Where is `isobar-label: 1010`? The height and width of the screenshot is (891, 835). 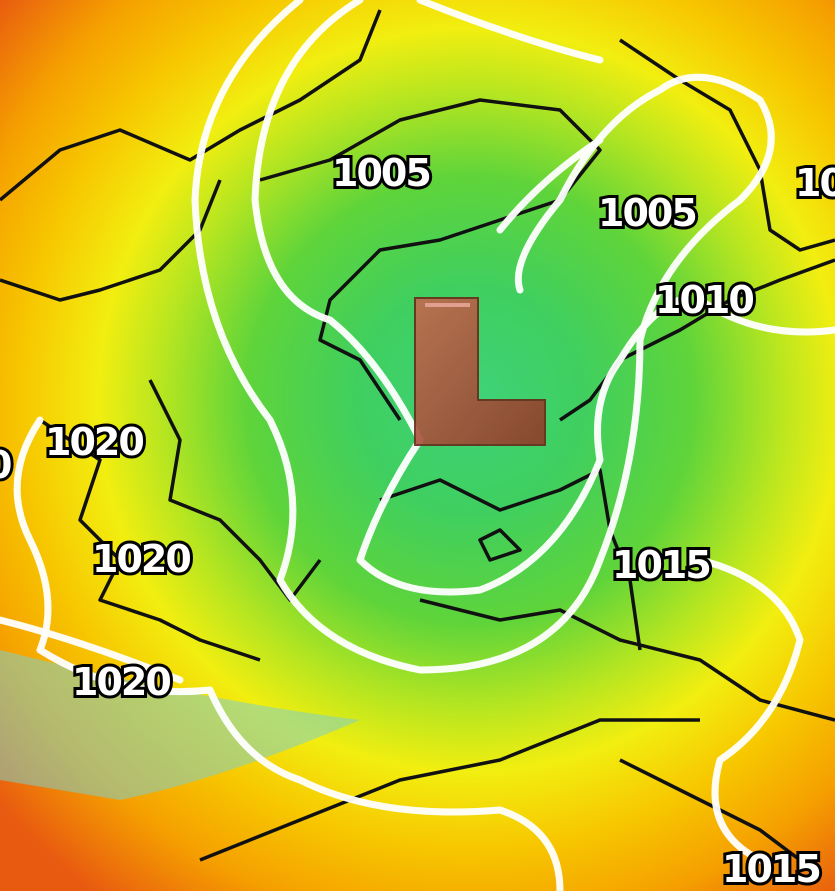 isobar-label: 1010 is located at coordinates (704, 300).